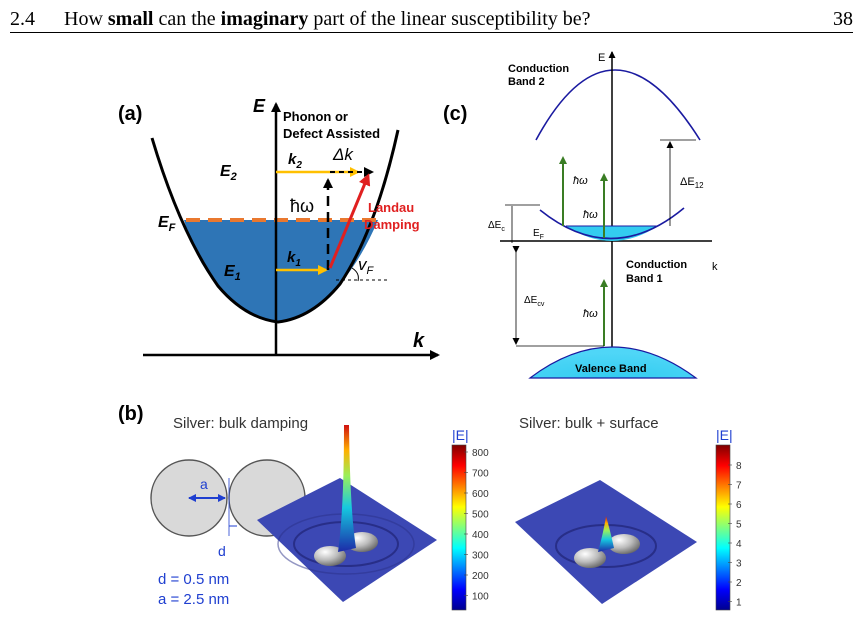 This screenshot has height=622, width=863. What do you see at coordinates (480, 556) in the screenshot?
I see `left-colorbar-tick-label: 300` at bounding box center [480, 556].